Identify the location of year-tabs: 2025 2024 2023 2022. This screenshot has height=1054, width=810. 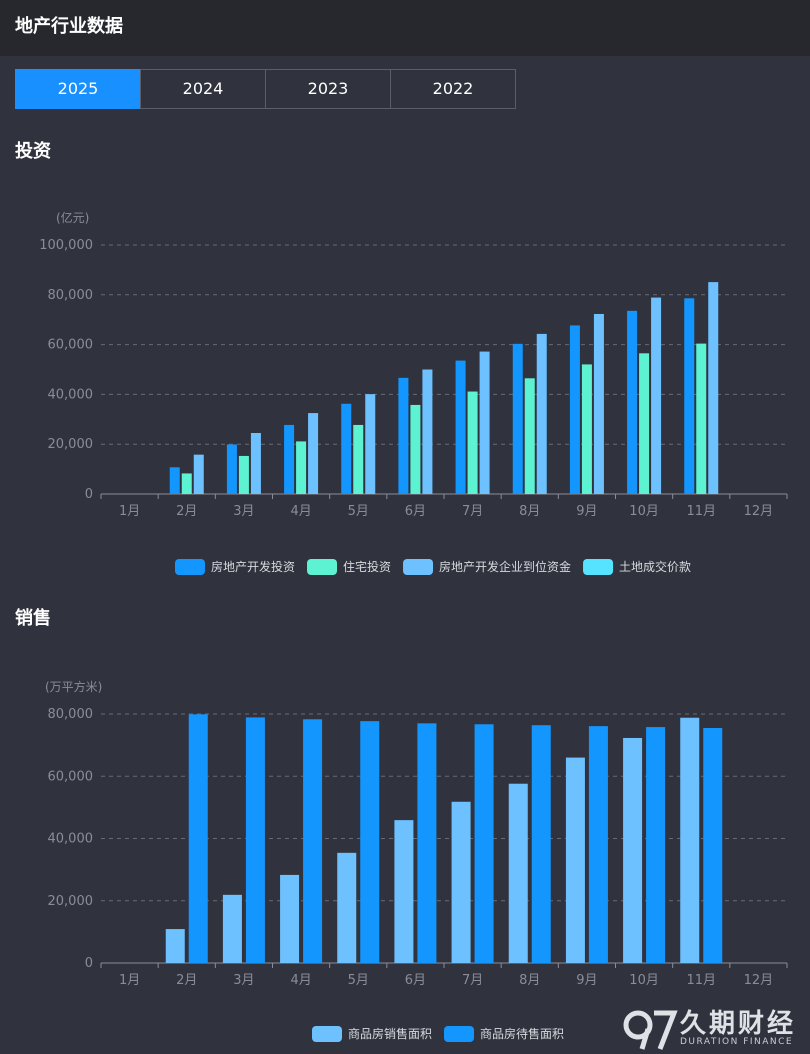
(265, 89).